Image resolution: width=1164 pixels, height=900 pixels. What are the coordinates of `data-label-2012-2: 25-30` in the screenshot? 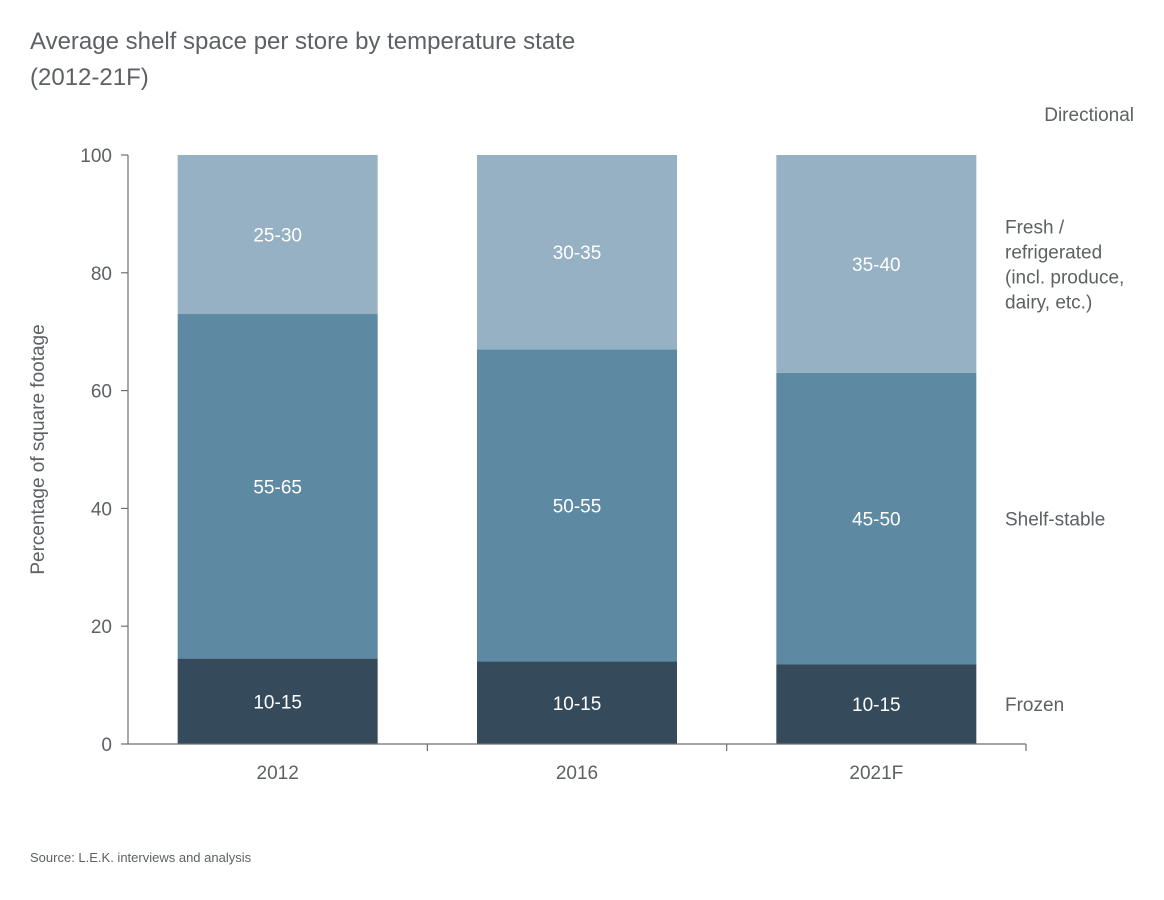 It's located at (277, 236).